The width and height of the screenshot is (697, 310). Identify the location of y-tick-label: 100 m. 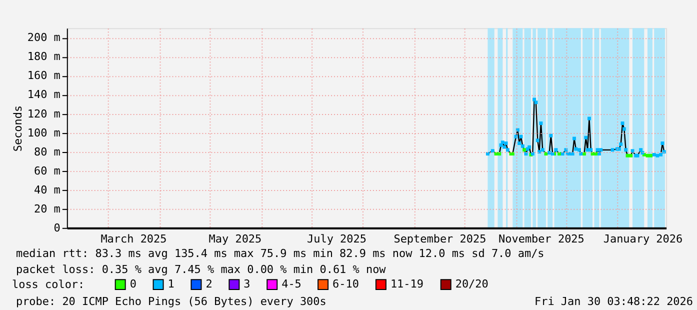
(44, 133).